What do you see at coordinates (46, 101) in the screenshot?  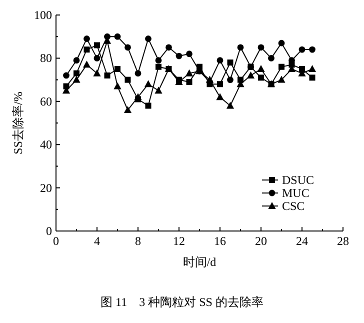 I see `y-tick-label: 60` at bounding box center [46, 101].